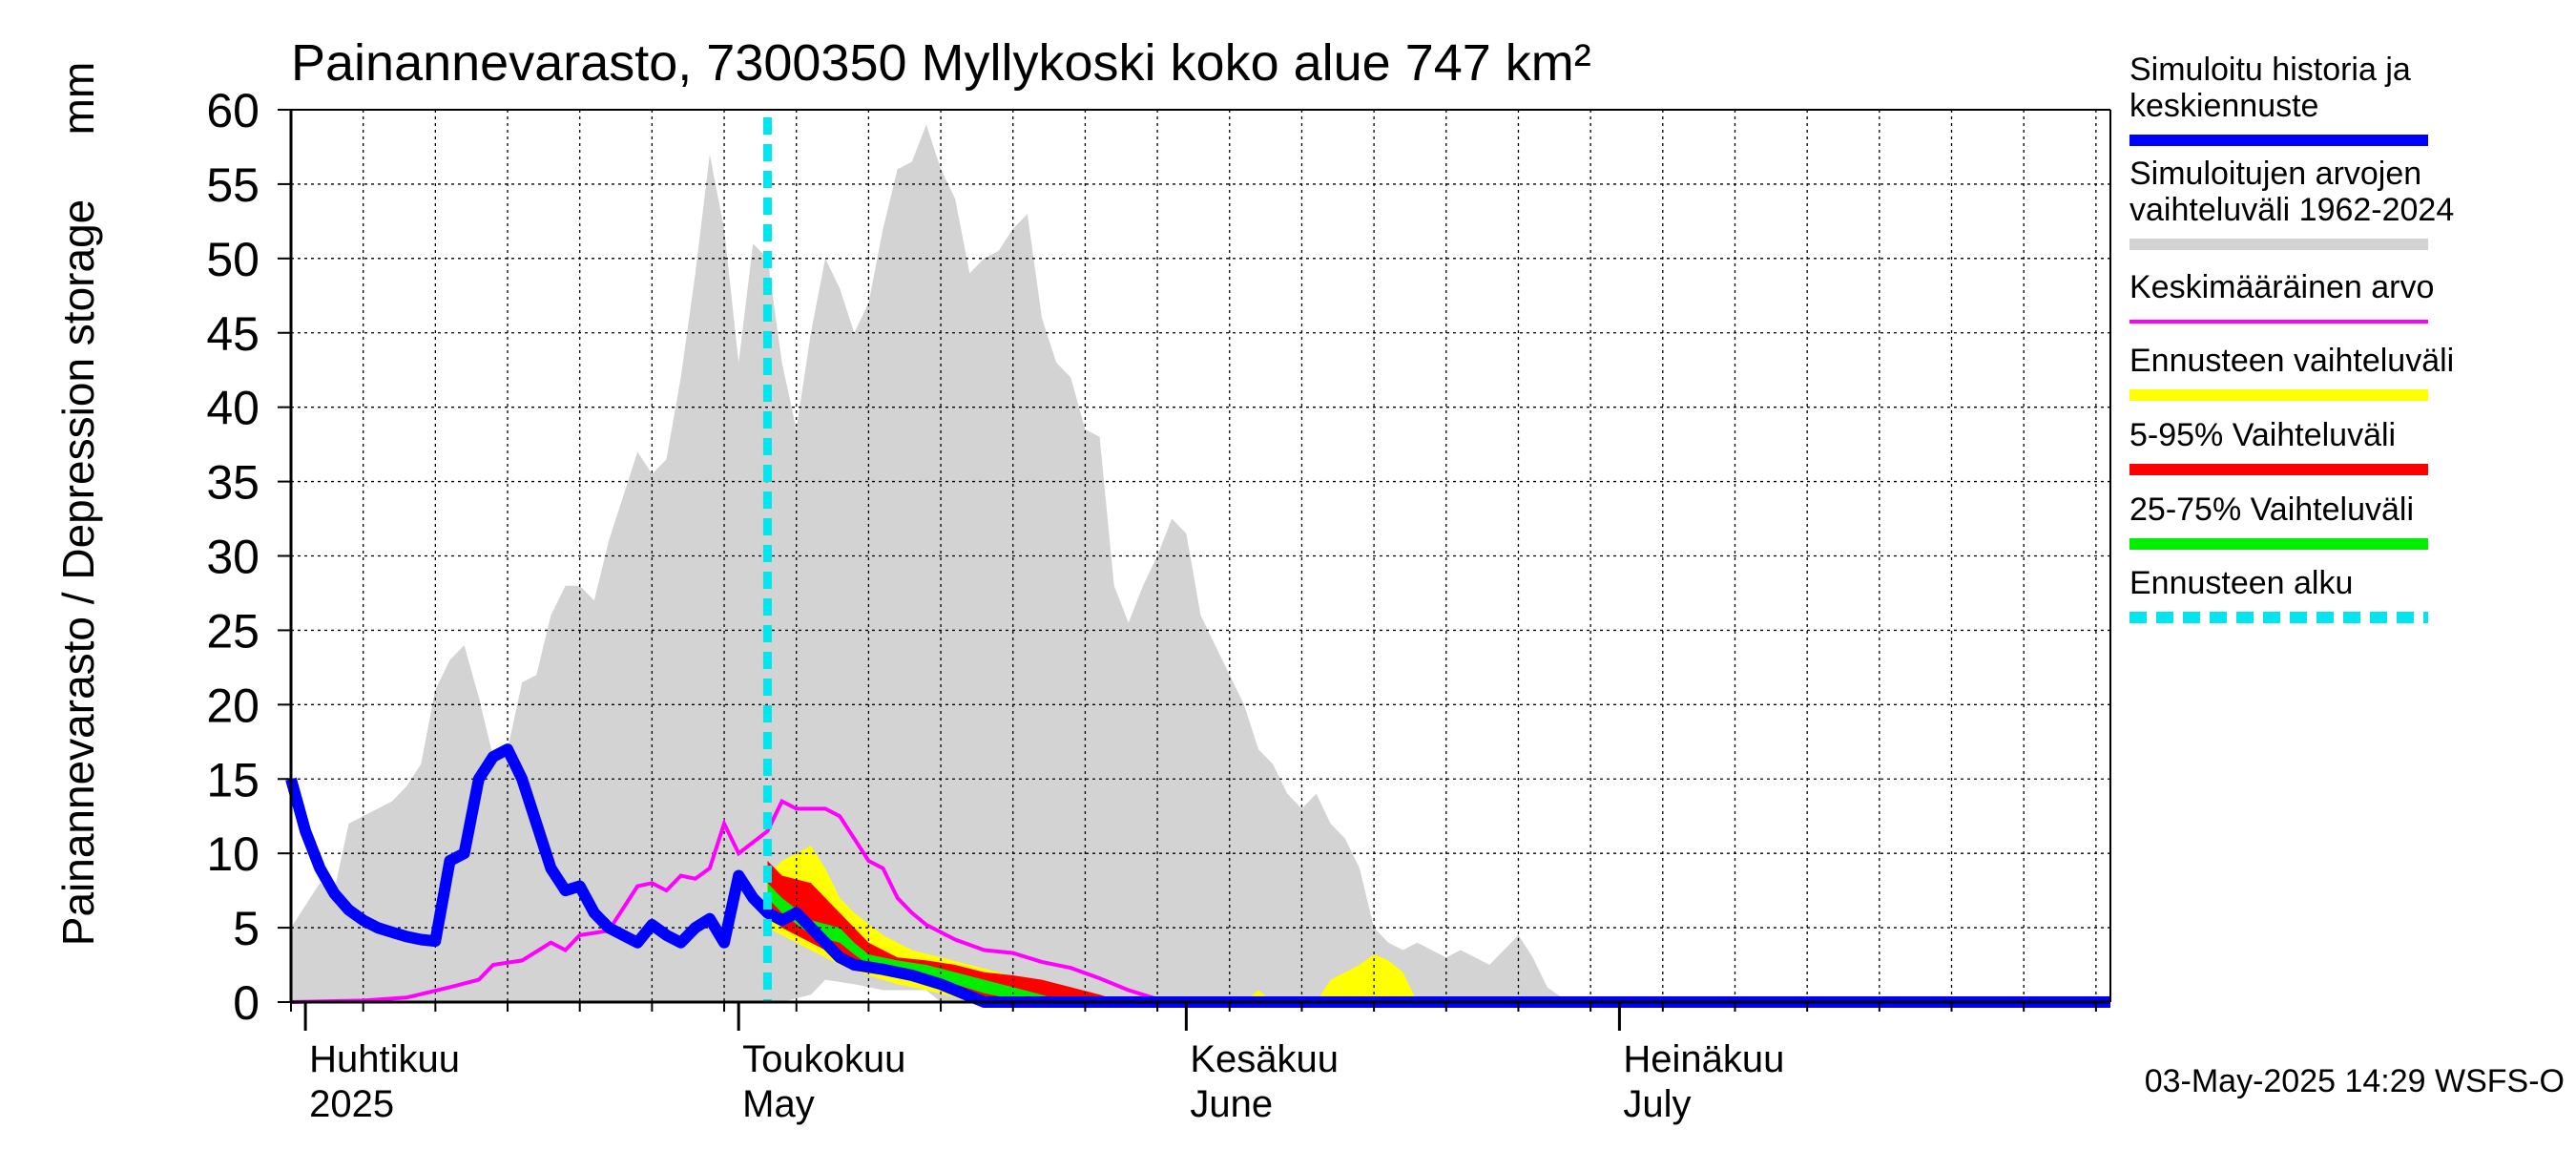 Image resolution: width=2576 pixels, height=1150 pixels. I want to click on mean-line, so click(1200, 901).